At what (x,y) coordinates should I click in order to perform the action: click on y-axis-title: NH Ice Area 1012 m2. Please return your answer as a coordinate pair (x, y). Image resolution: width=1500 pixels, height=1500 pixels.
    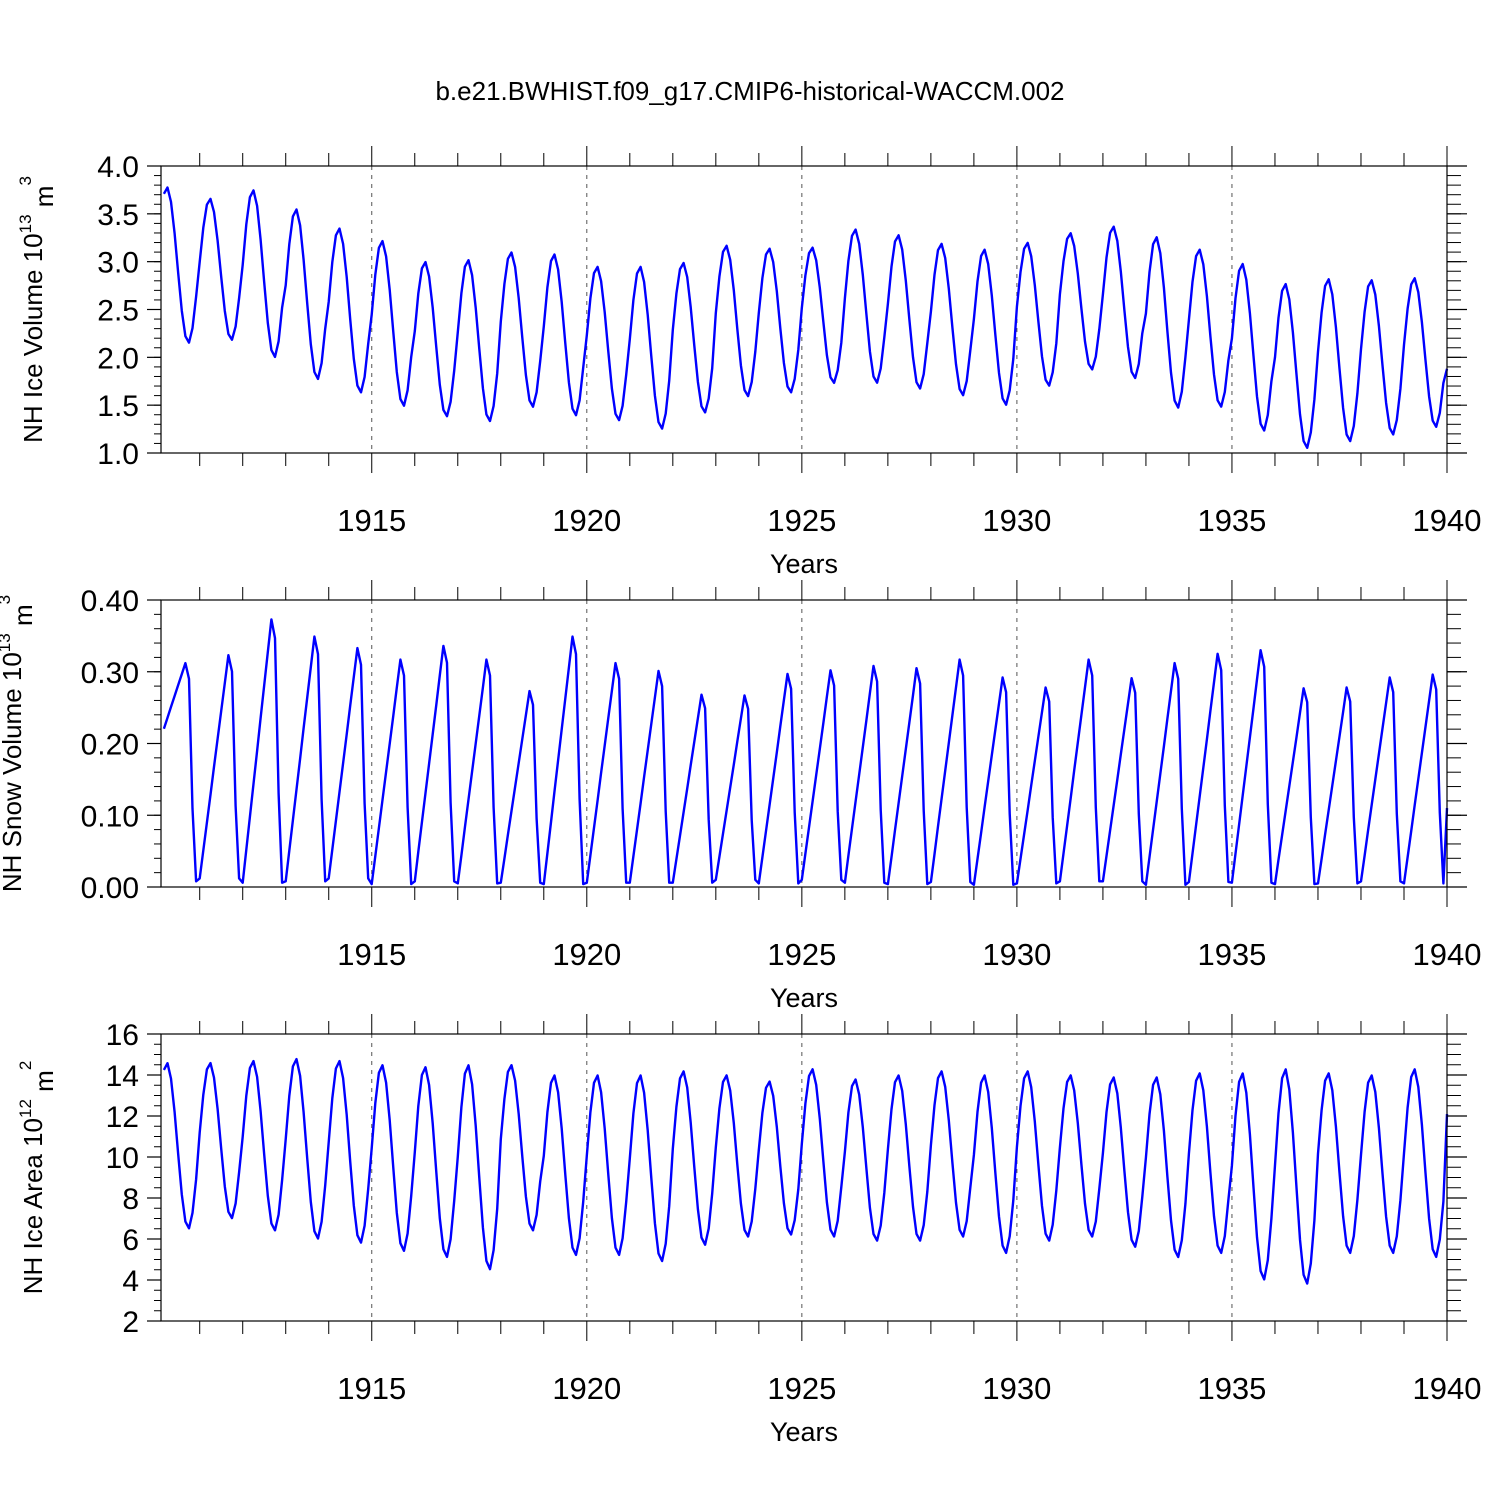
    Looking at the image, I should click on (37, 1178).